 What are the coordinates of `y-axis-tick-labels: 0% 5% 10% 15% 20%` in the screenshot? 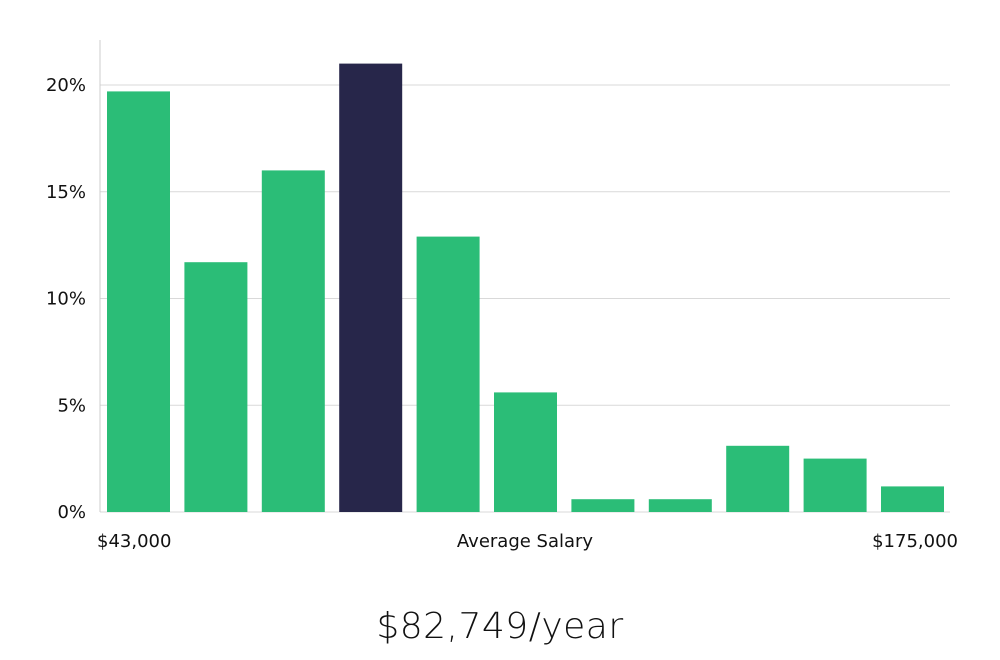 It's located at (66, 299).